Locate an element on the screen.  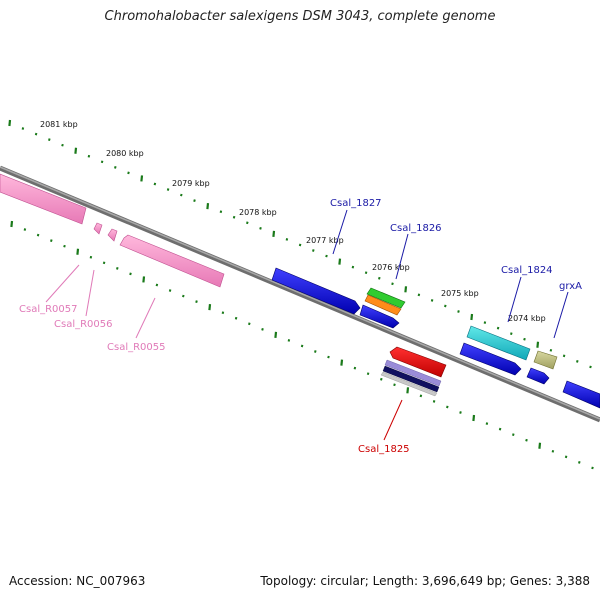
label-csal-1825: Csal_1825 is located at coordinates (384, 449).